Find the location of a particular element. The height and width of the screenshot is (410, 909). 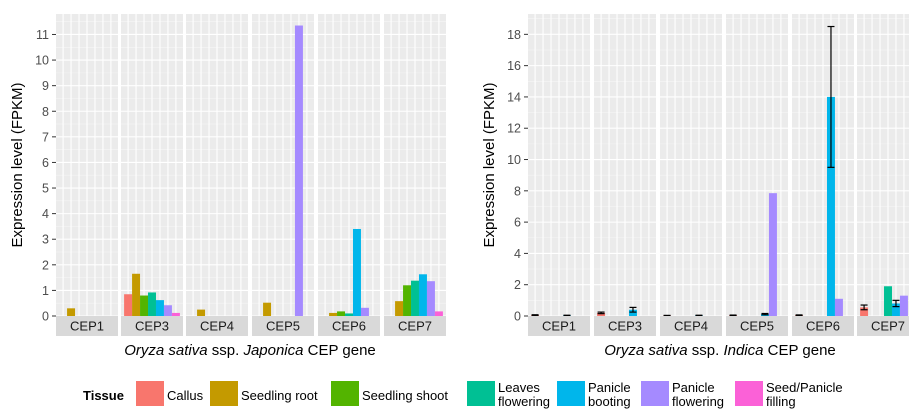

bar-CEP3-seedling-root is located at coordinates (136, 294).